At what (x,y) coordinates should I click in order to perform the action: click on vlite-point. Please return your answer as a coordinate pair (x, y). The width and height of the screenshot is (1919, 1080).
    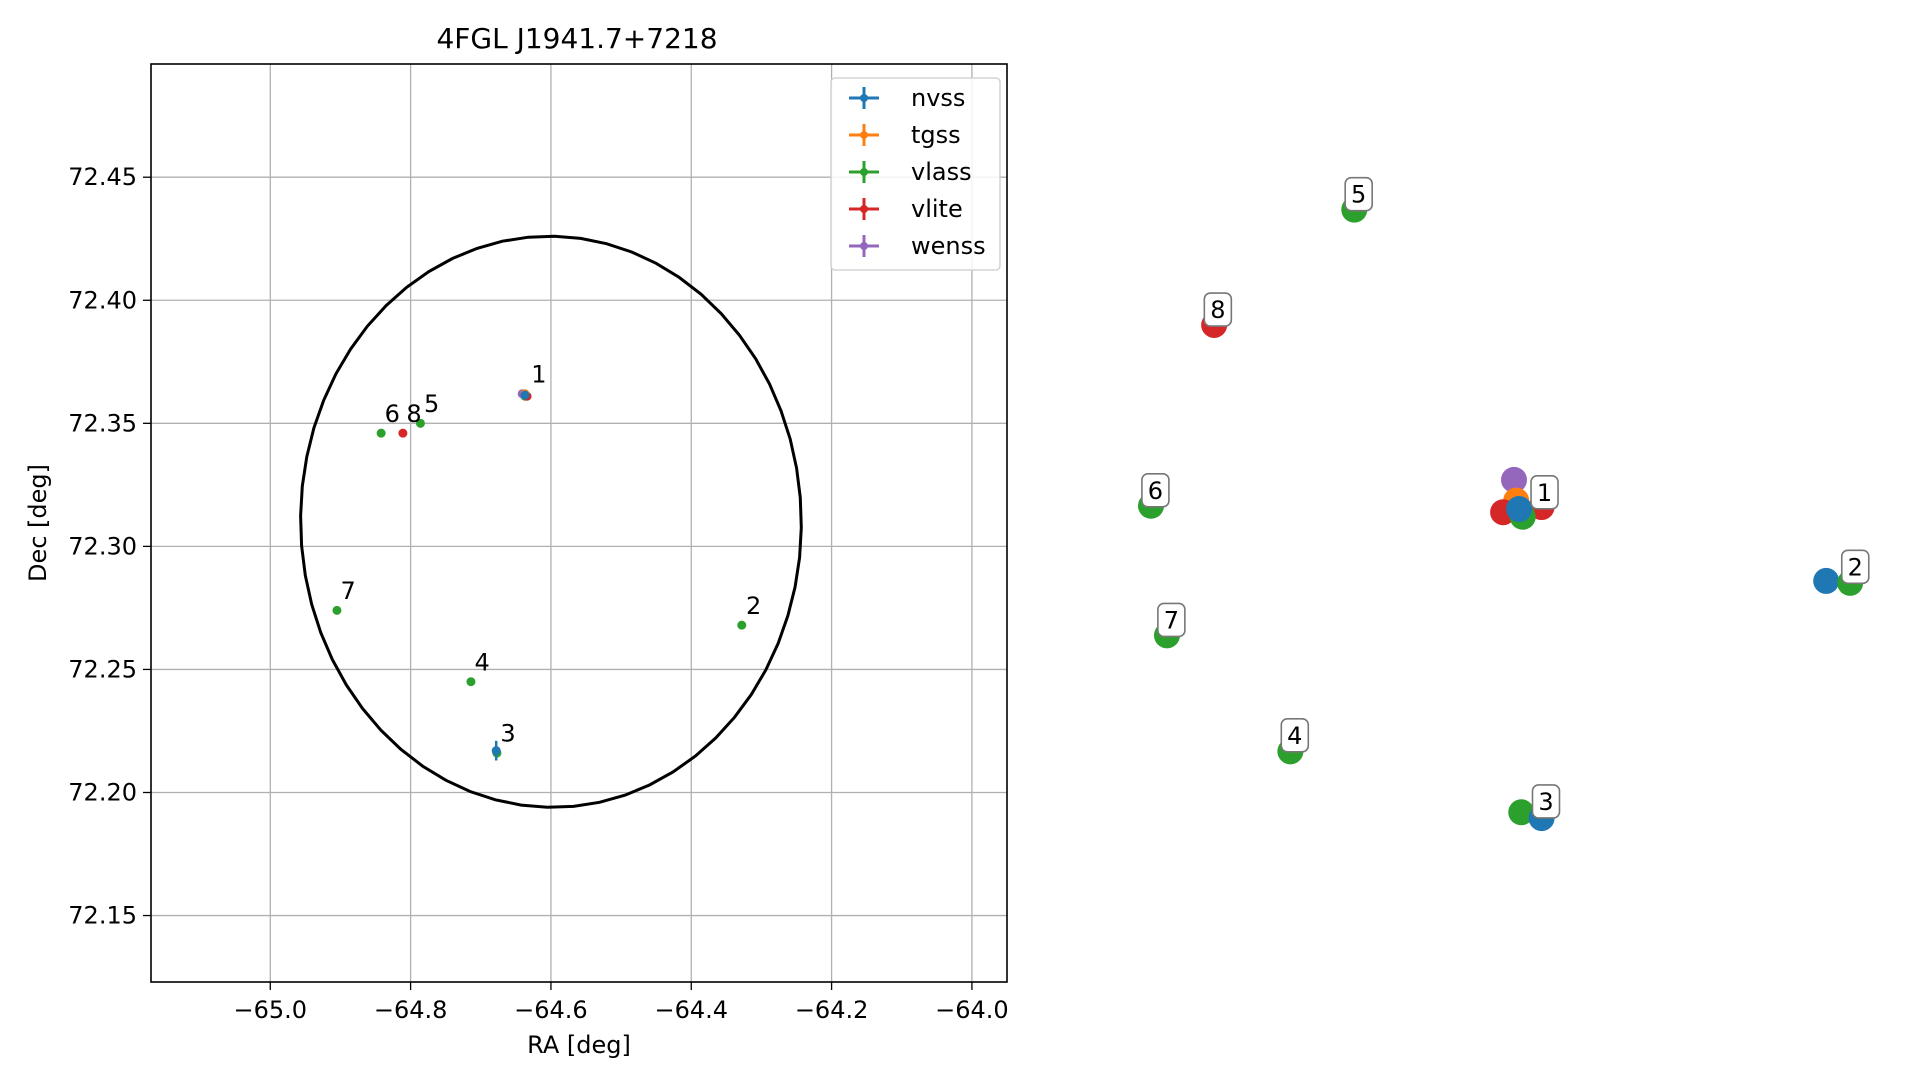
    Looking at the image, I should click on (403, 433).